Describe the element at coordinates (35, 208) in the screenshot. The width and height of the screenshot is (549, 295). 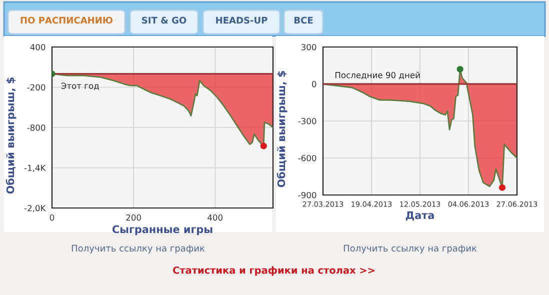
I see `y-tick-label: -2,0K` at that location.